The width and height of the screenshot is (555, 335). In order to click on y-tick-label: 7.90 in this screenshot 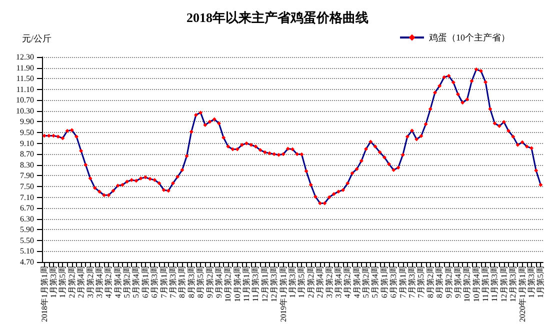, I will do `click(27, 175)`.